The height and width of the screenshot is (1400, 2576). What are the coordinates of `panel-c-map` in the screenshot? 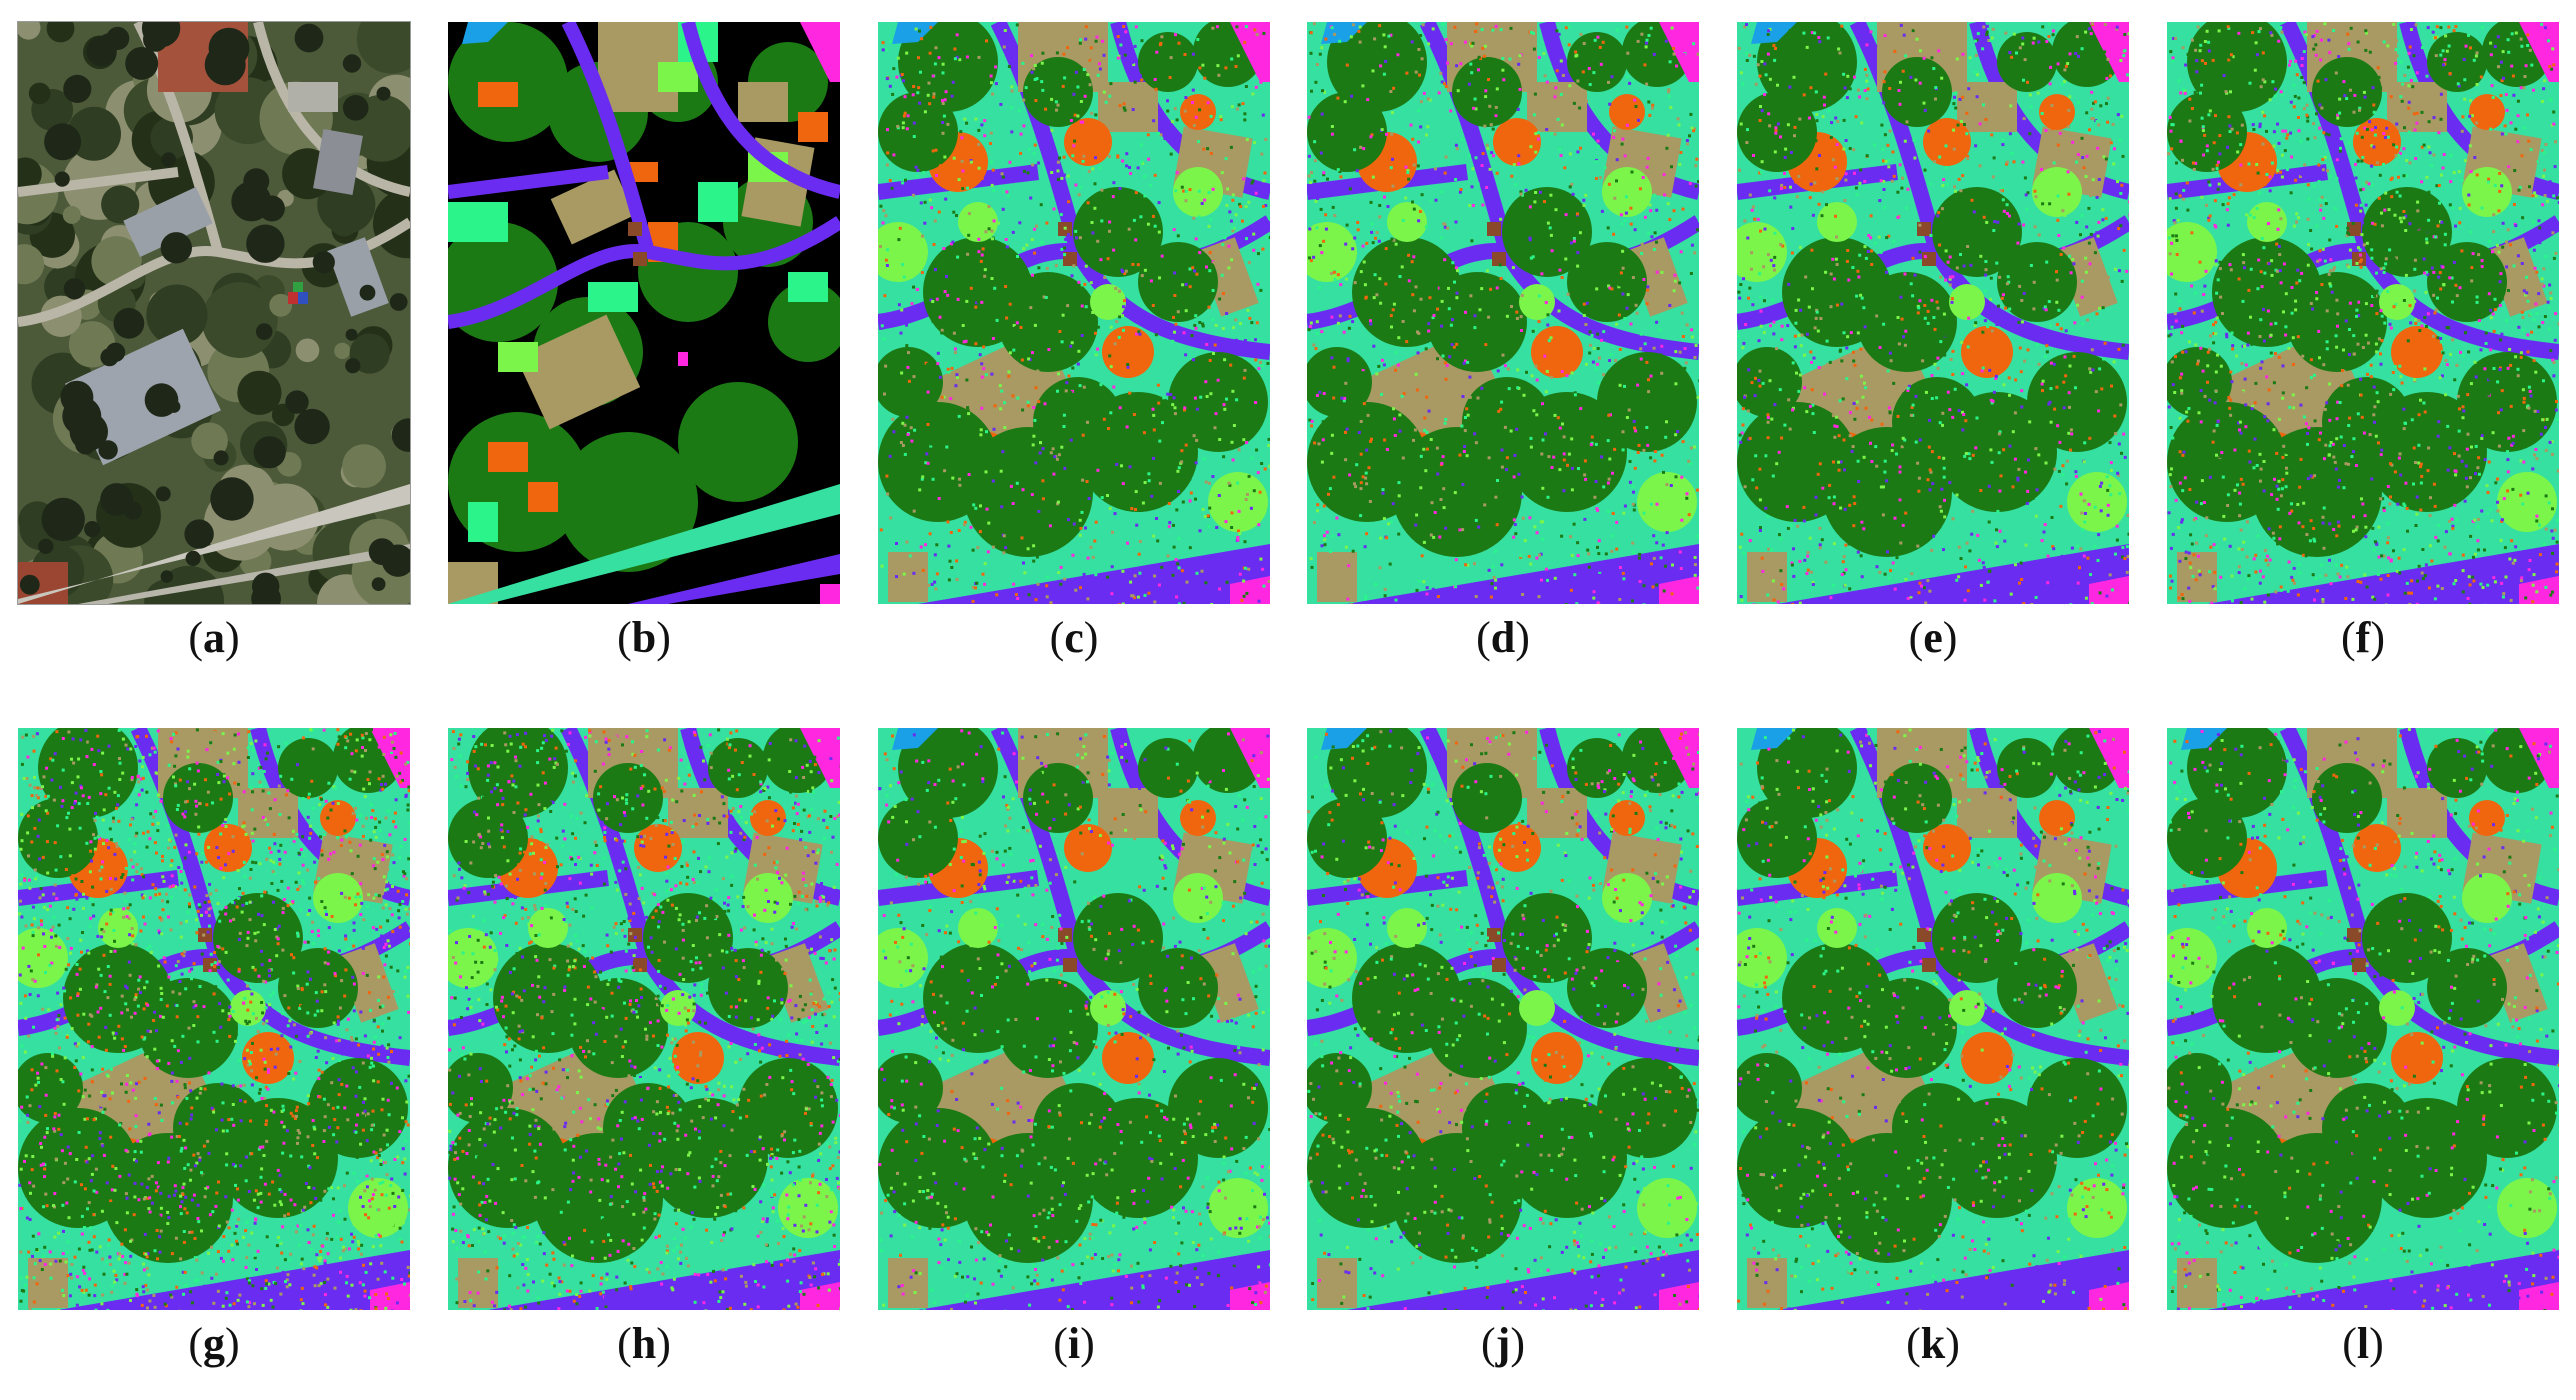 It's located at (1074, 313).